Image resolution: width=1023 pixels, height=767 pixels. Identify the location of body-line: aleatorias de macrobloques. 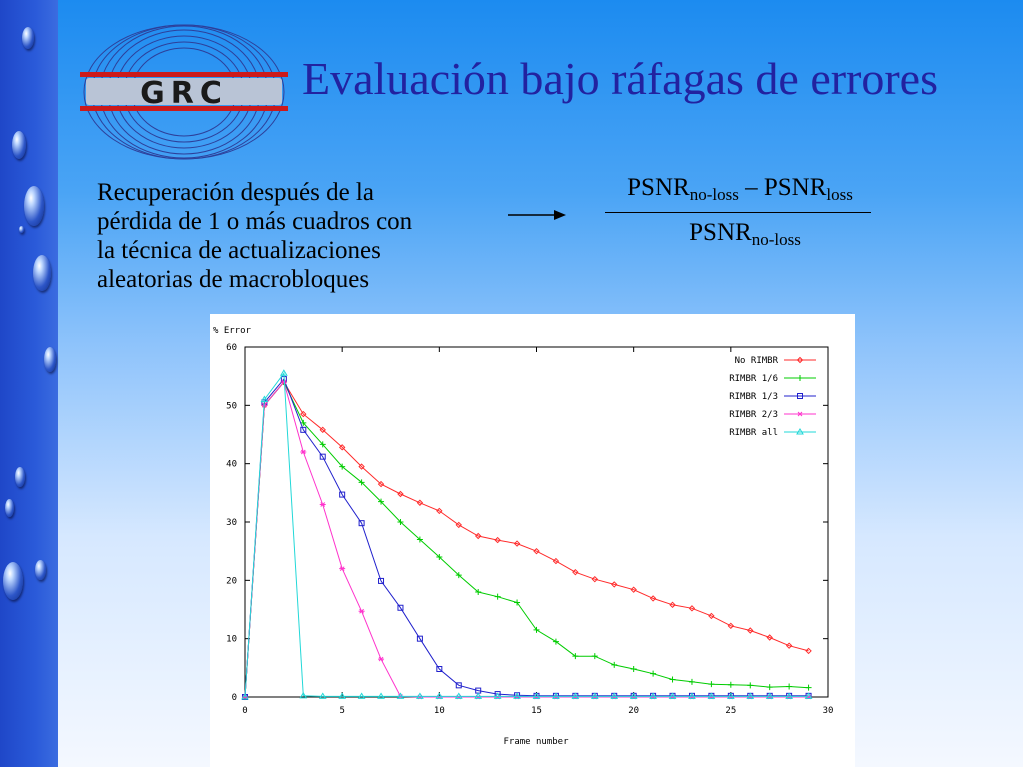
(233, 279).